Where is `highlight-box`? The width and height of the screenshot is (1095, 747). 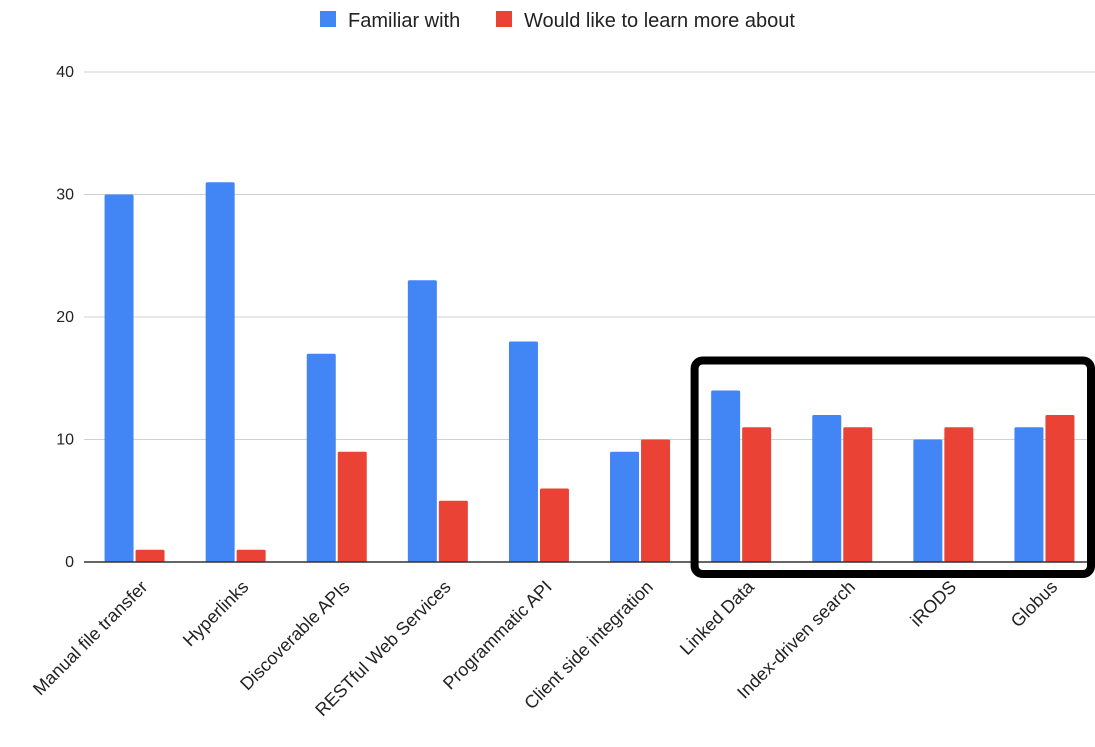 highlight-box is located at coordinates (892, 467).